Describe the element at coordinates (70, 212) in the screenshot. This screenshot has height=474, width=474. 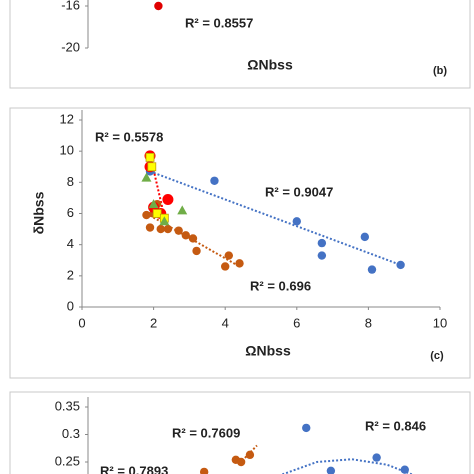
I see `y-tick-label: 6` at that location.